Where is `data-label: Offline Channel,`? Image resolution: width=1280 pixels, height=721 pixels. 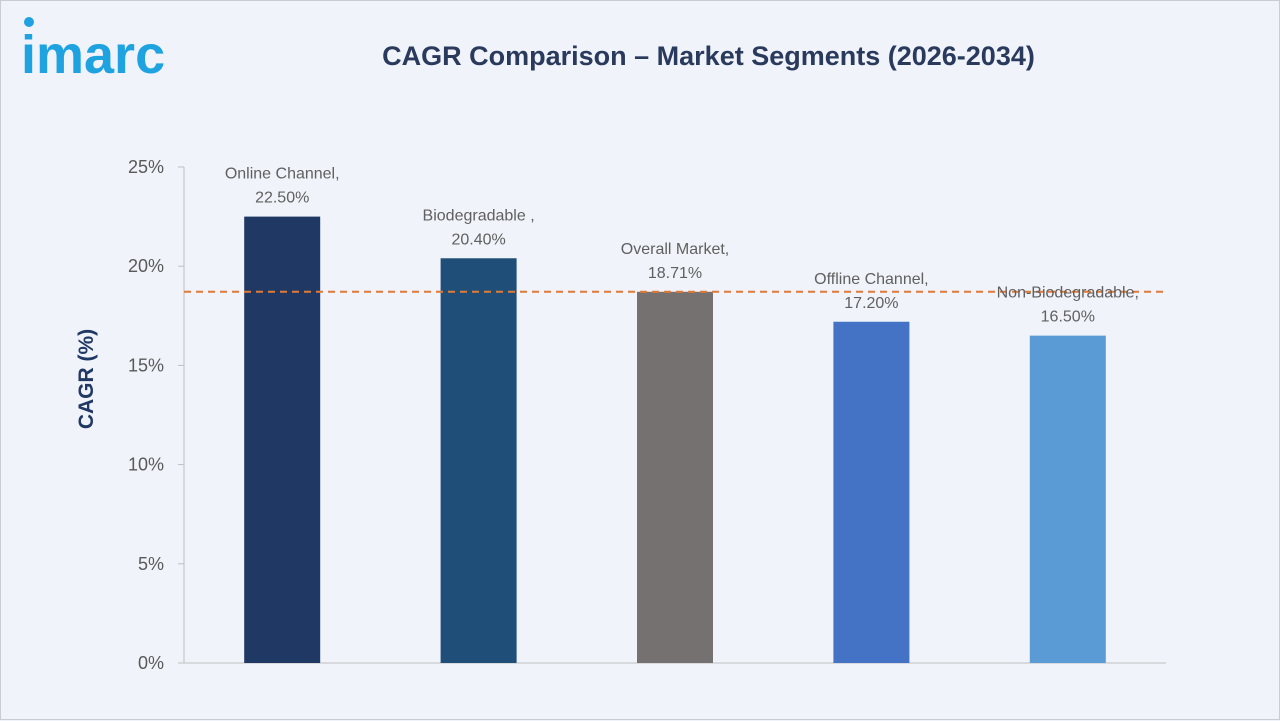 data-label: Offline Channel, is located at coordinates (871, 279).